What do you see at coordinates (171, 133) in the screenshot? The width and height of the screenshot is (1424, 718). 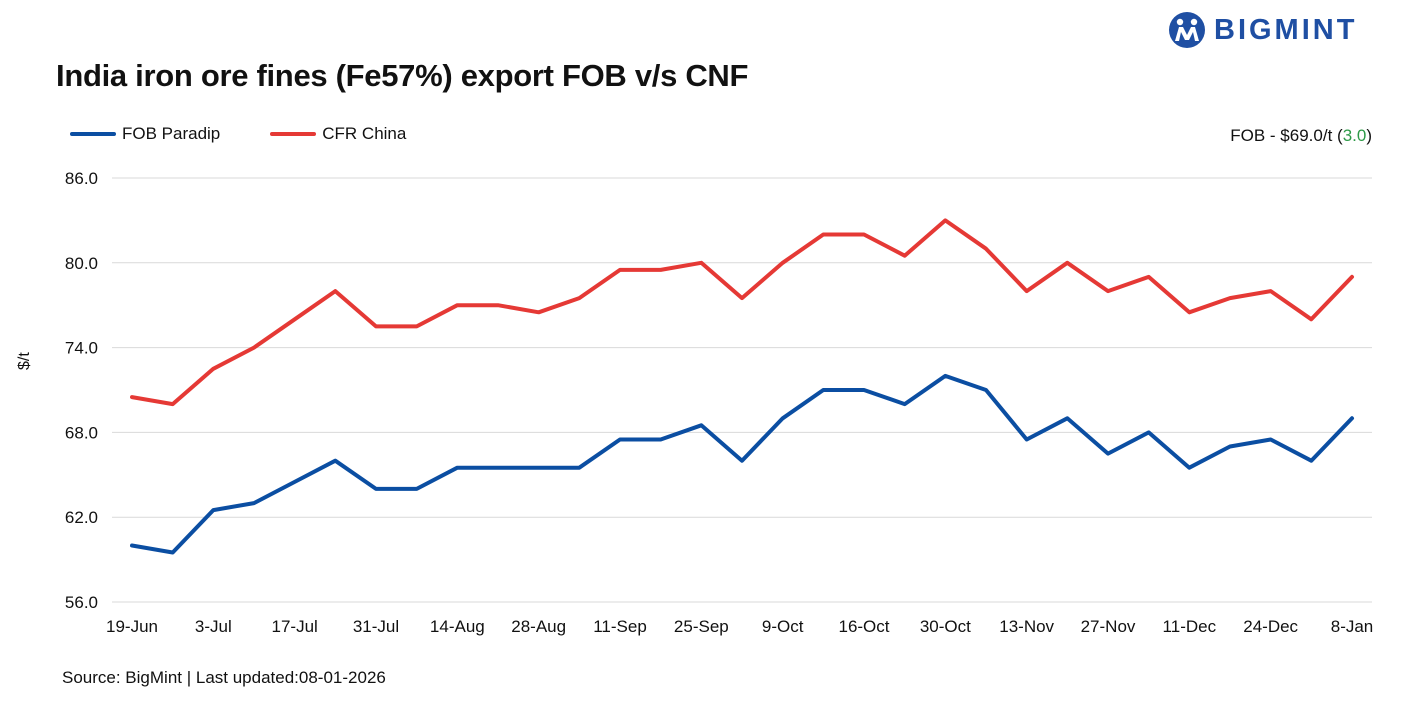 I see `legend-label-fob: FOB Paradip` at bounding box center [171, 133].